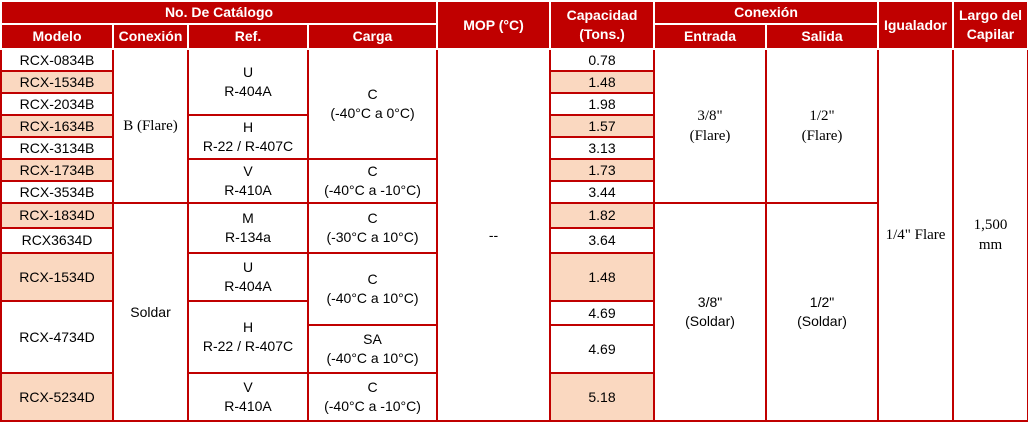  Describe the element at coordinates (602, 170) in the screenshot. I see `capacidad-cell: 1.73` at that location.